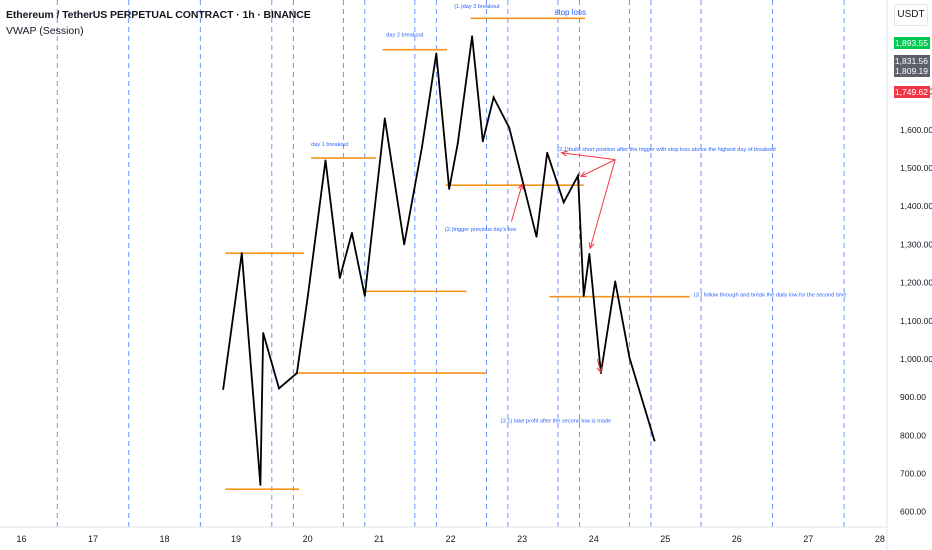 Image resolution: width=932 pixels, height=550 pixels. Describe the element at coordinates (236, 539) in the screenshot. I see `time-tick-label: 19` at that location.